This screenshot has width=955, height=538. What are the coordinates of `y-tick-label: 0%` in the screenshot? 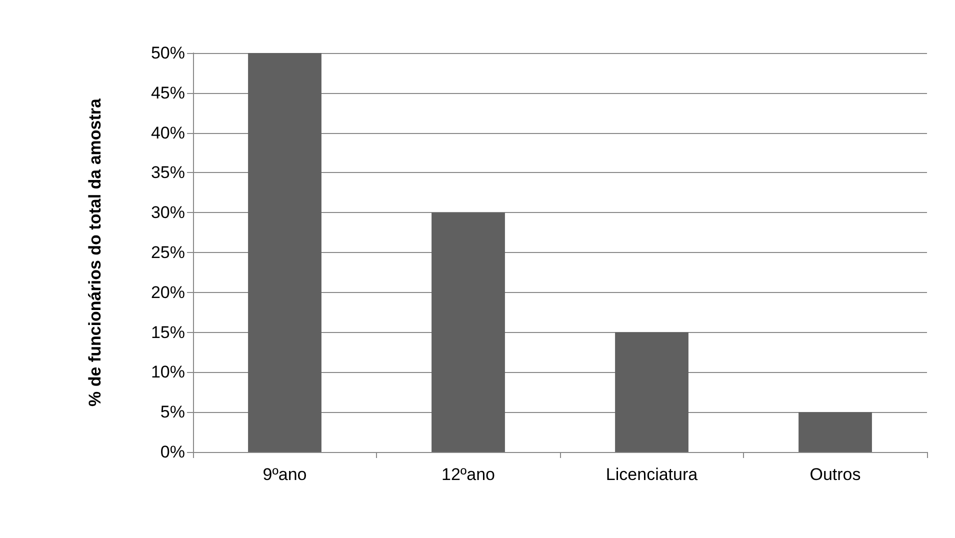 It's located at (172, 452).